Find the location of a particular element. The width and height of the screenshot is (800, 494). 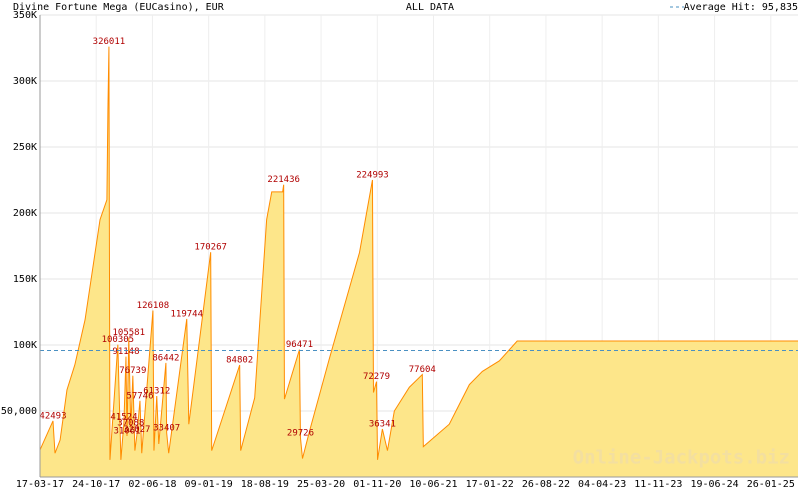

x-tick-label: 09-01-19 is located at coordinates (209, 484).